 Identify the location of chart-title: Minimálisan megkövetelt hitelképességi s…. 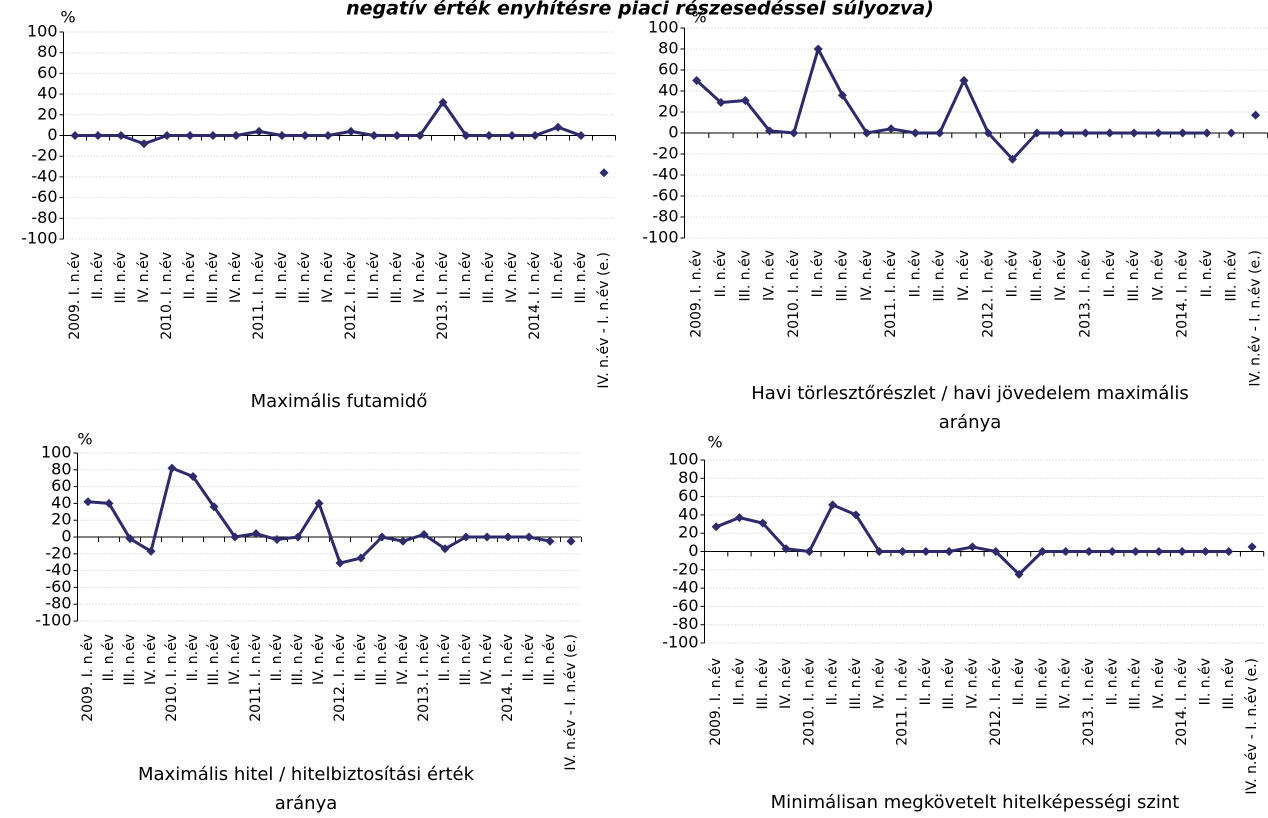
(975, 802).